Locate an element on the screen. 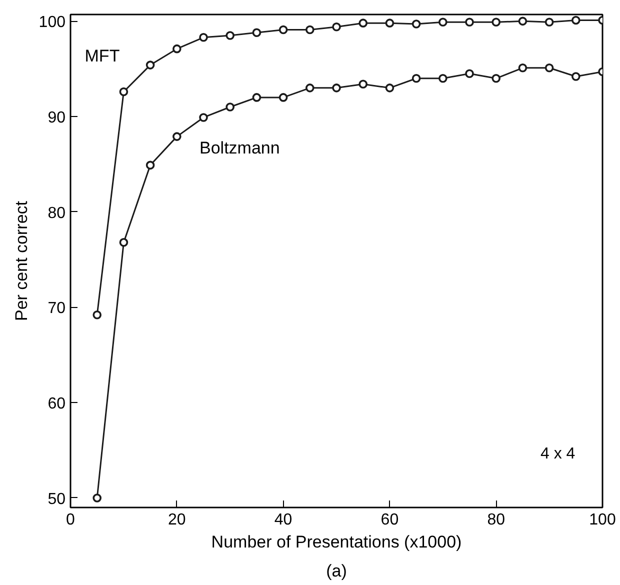  y-tick-label: 50 is located at coordinates (57, 499).